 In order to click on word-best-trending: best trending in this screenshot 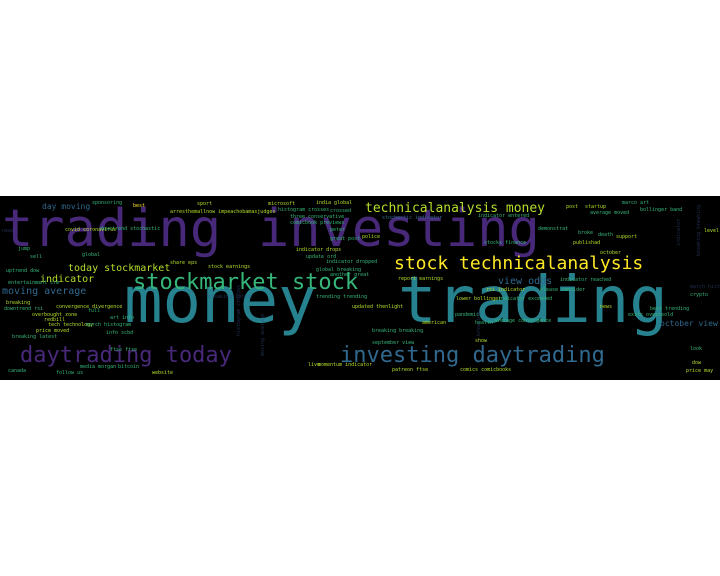, I will do `click(669, 309)`.